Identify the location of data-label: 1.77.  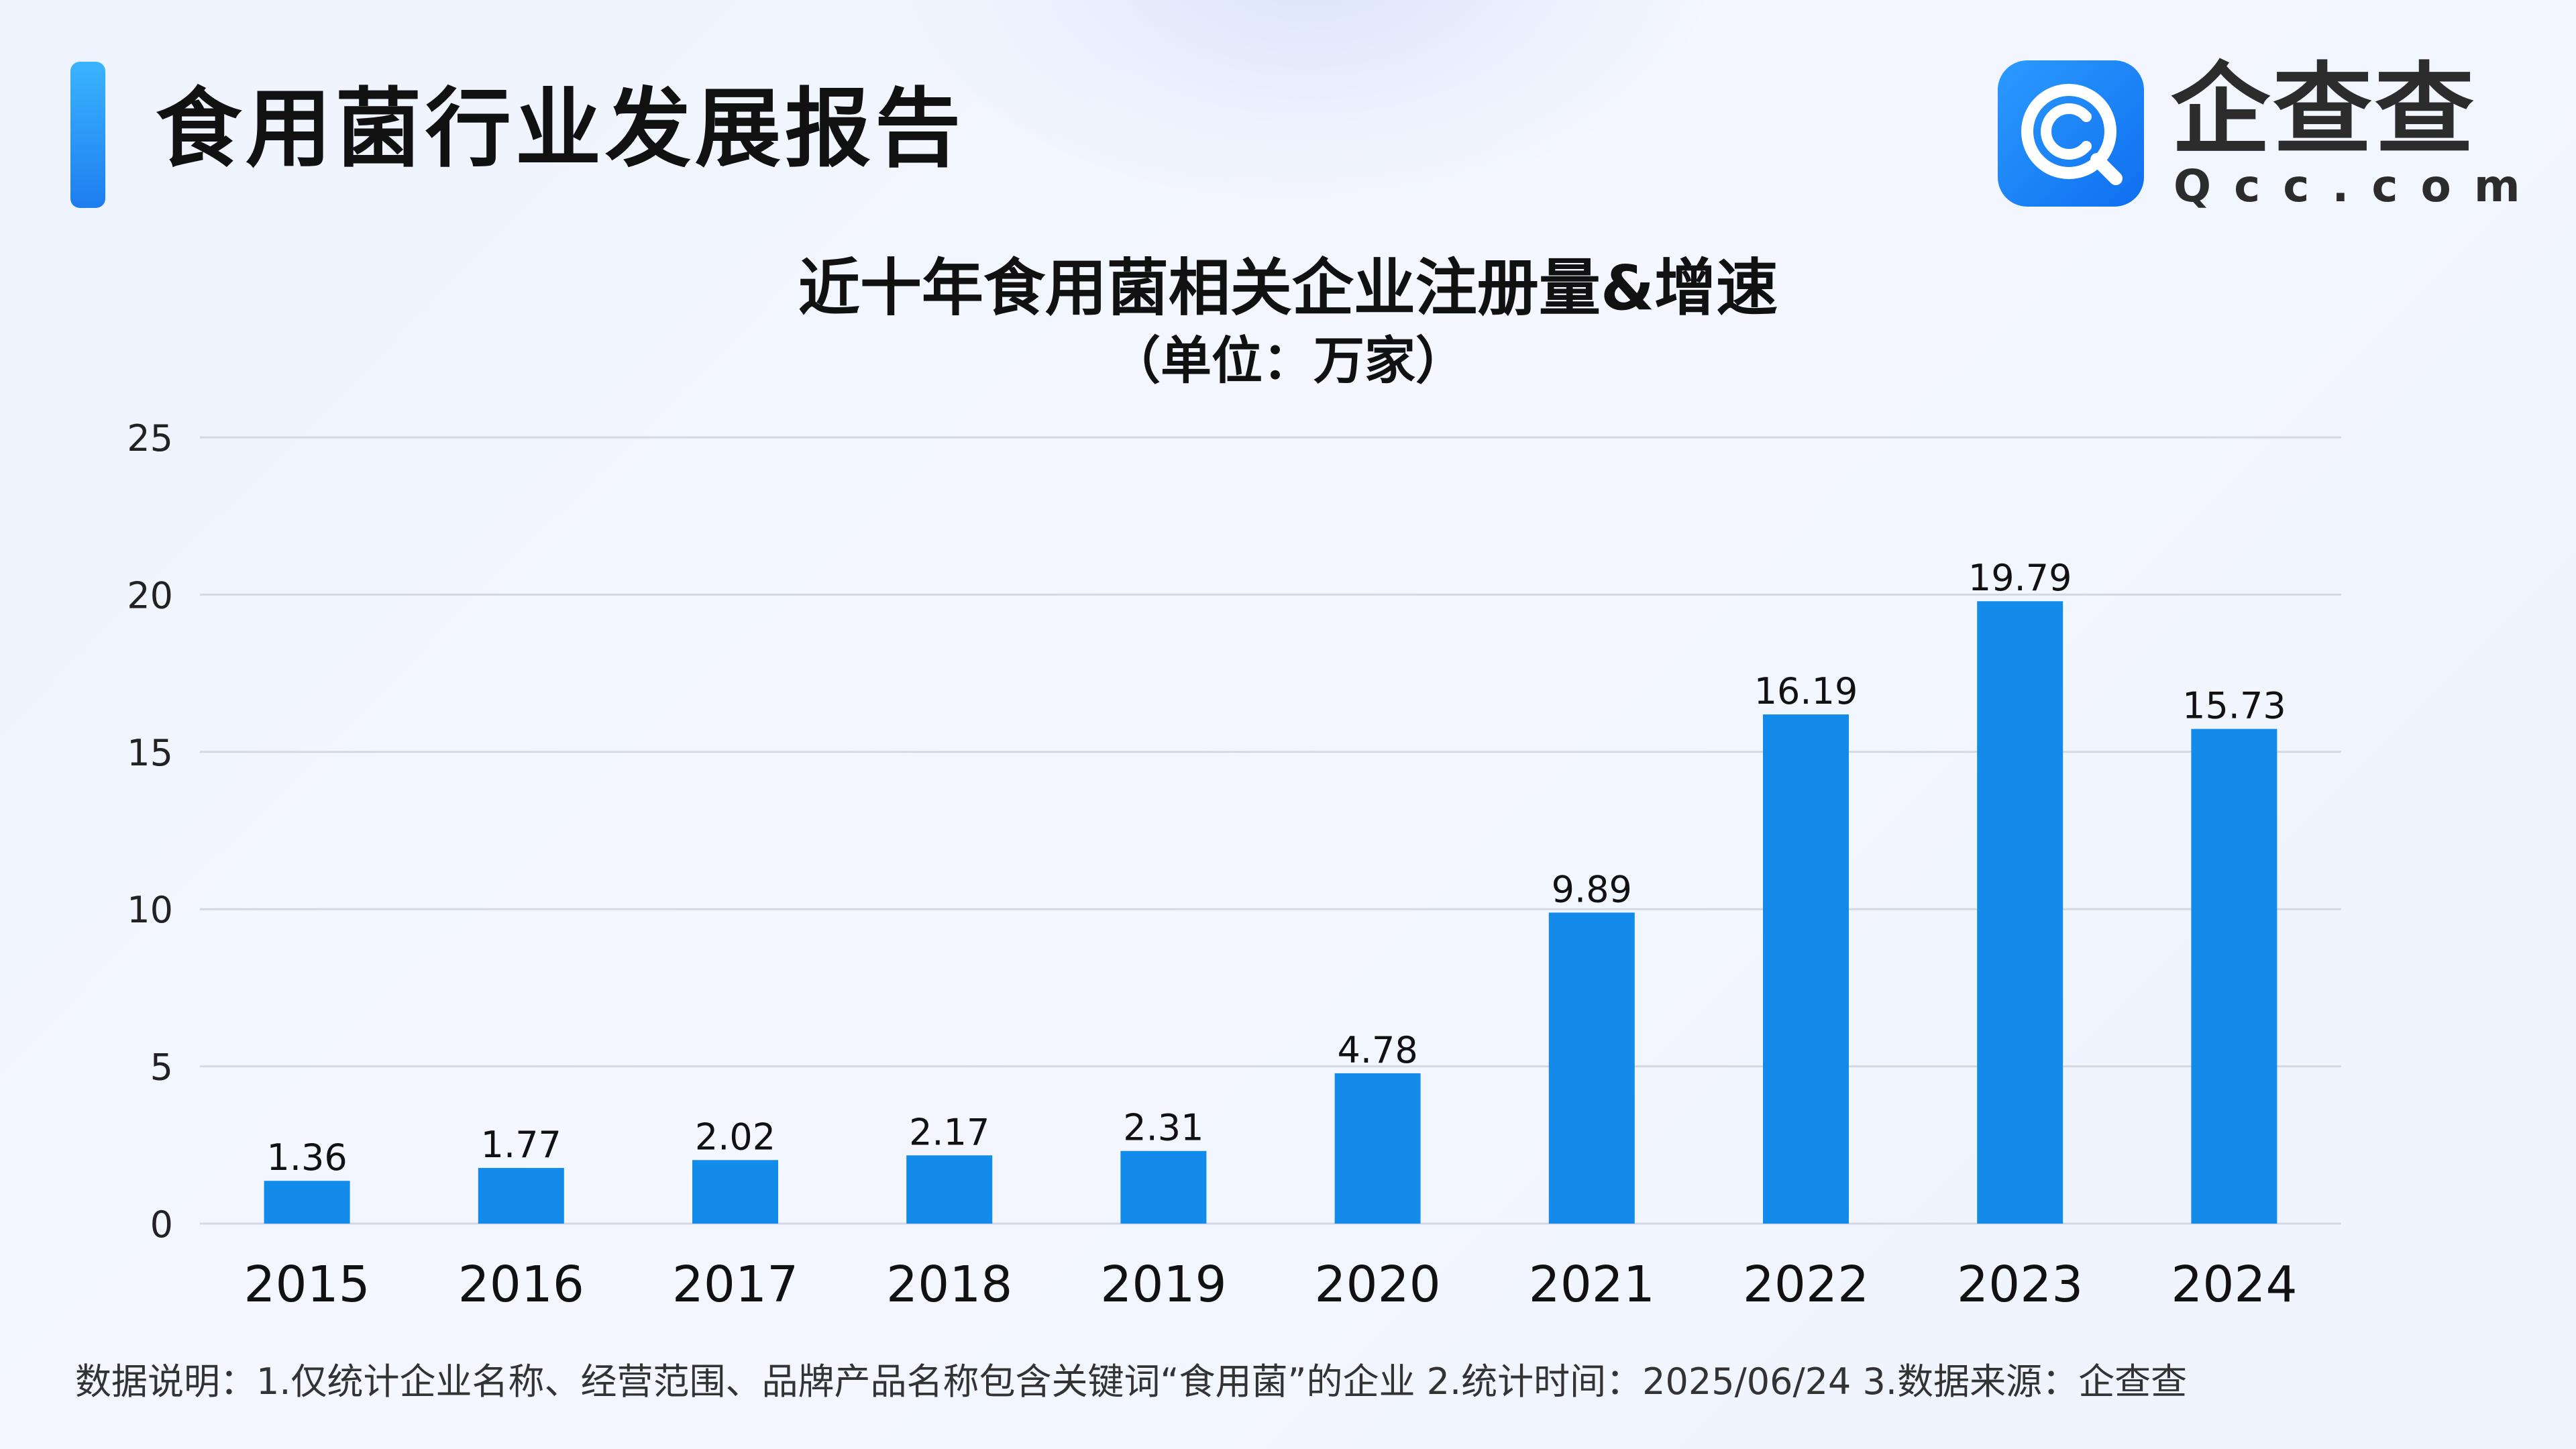
(521, 1145).